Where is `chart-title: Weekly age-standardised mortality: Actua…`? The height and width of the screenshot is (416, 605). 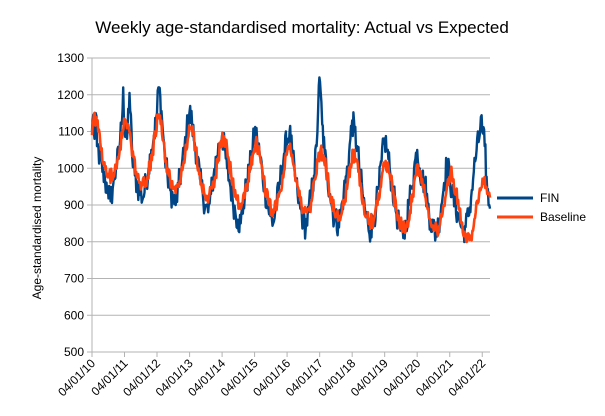
chart-title: Weekly age-standardised mortality: Actua… is located at coordinates (302, 27).